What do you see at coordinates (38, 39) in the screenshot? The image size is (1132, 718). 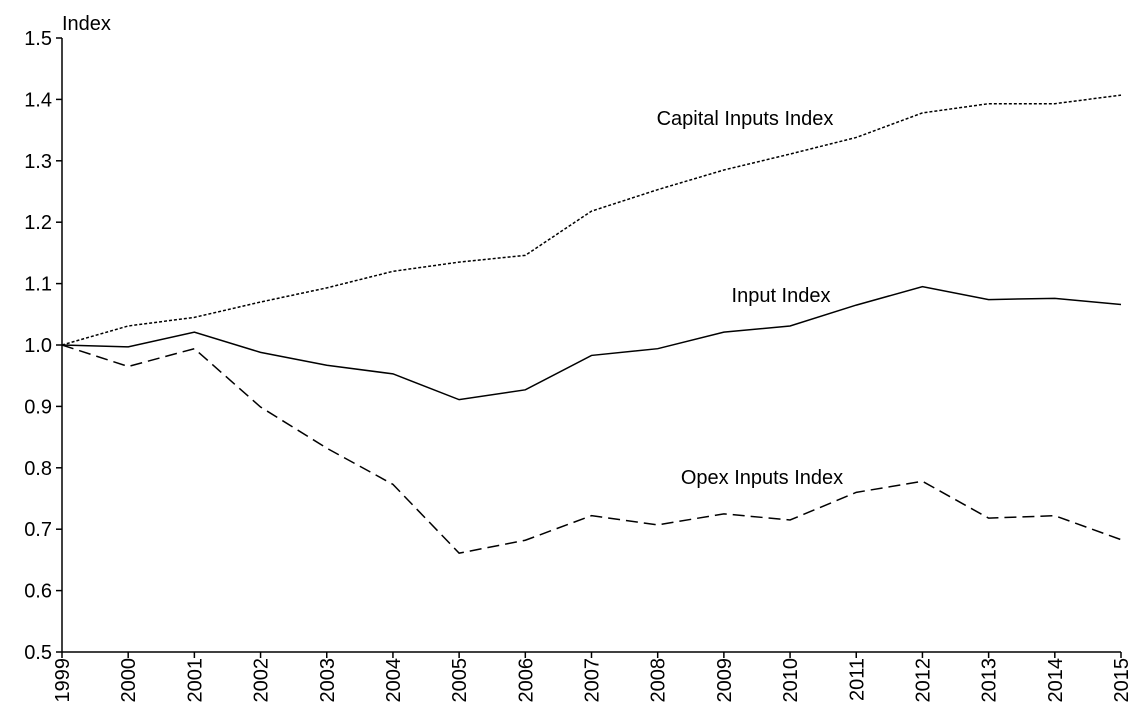 I see `y-tick-label: 1.5` at bounding box center [38, 39].